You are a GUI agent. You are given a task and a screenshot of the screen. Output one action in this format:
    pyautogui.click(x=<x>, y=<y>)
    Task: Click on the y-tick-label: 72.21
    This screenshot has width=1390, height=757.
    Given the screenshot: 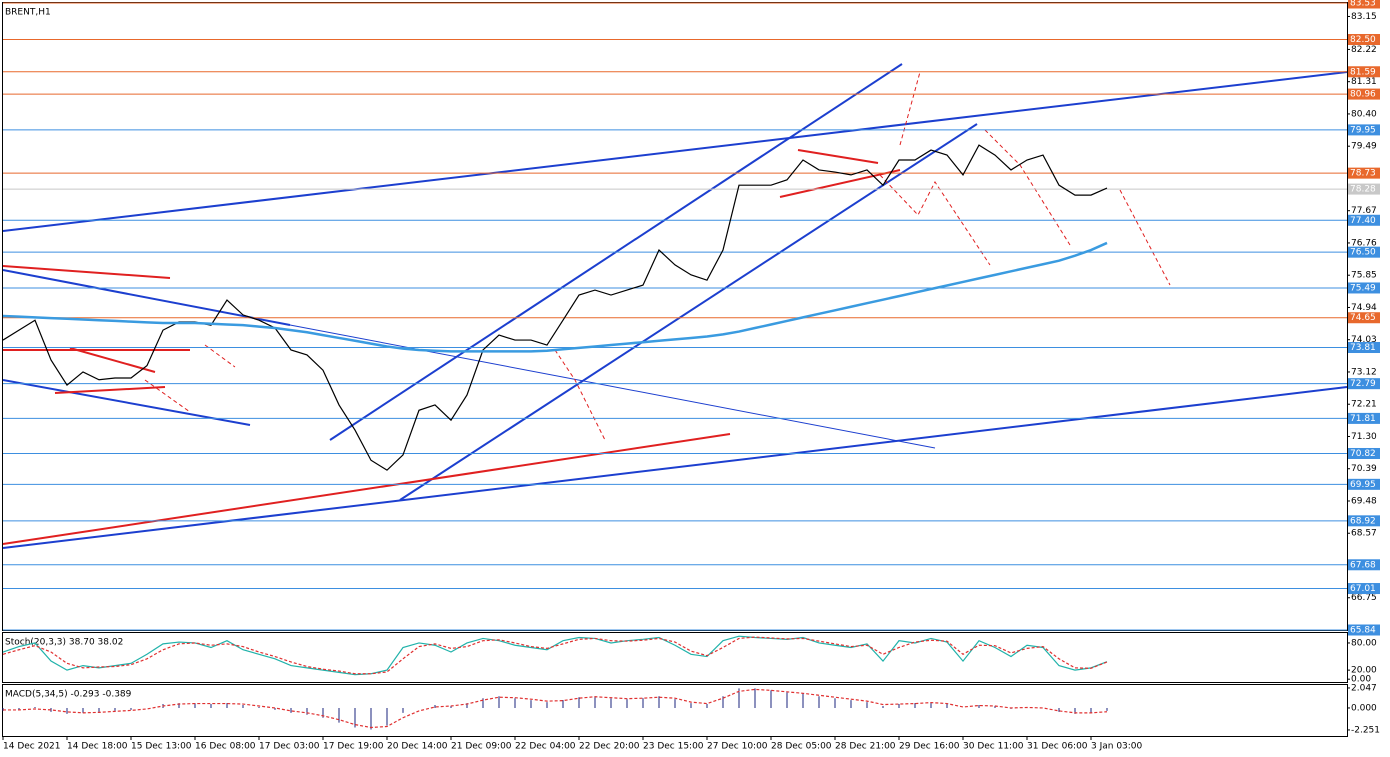 What is the action you would take?
    pyautogui.click(x=1364, y=405)
    